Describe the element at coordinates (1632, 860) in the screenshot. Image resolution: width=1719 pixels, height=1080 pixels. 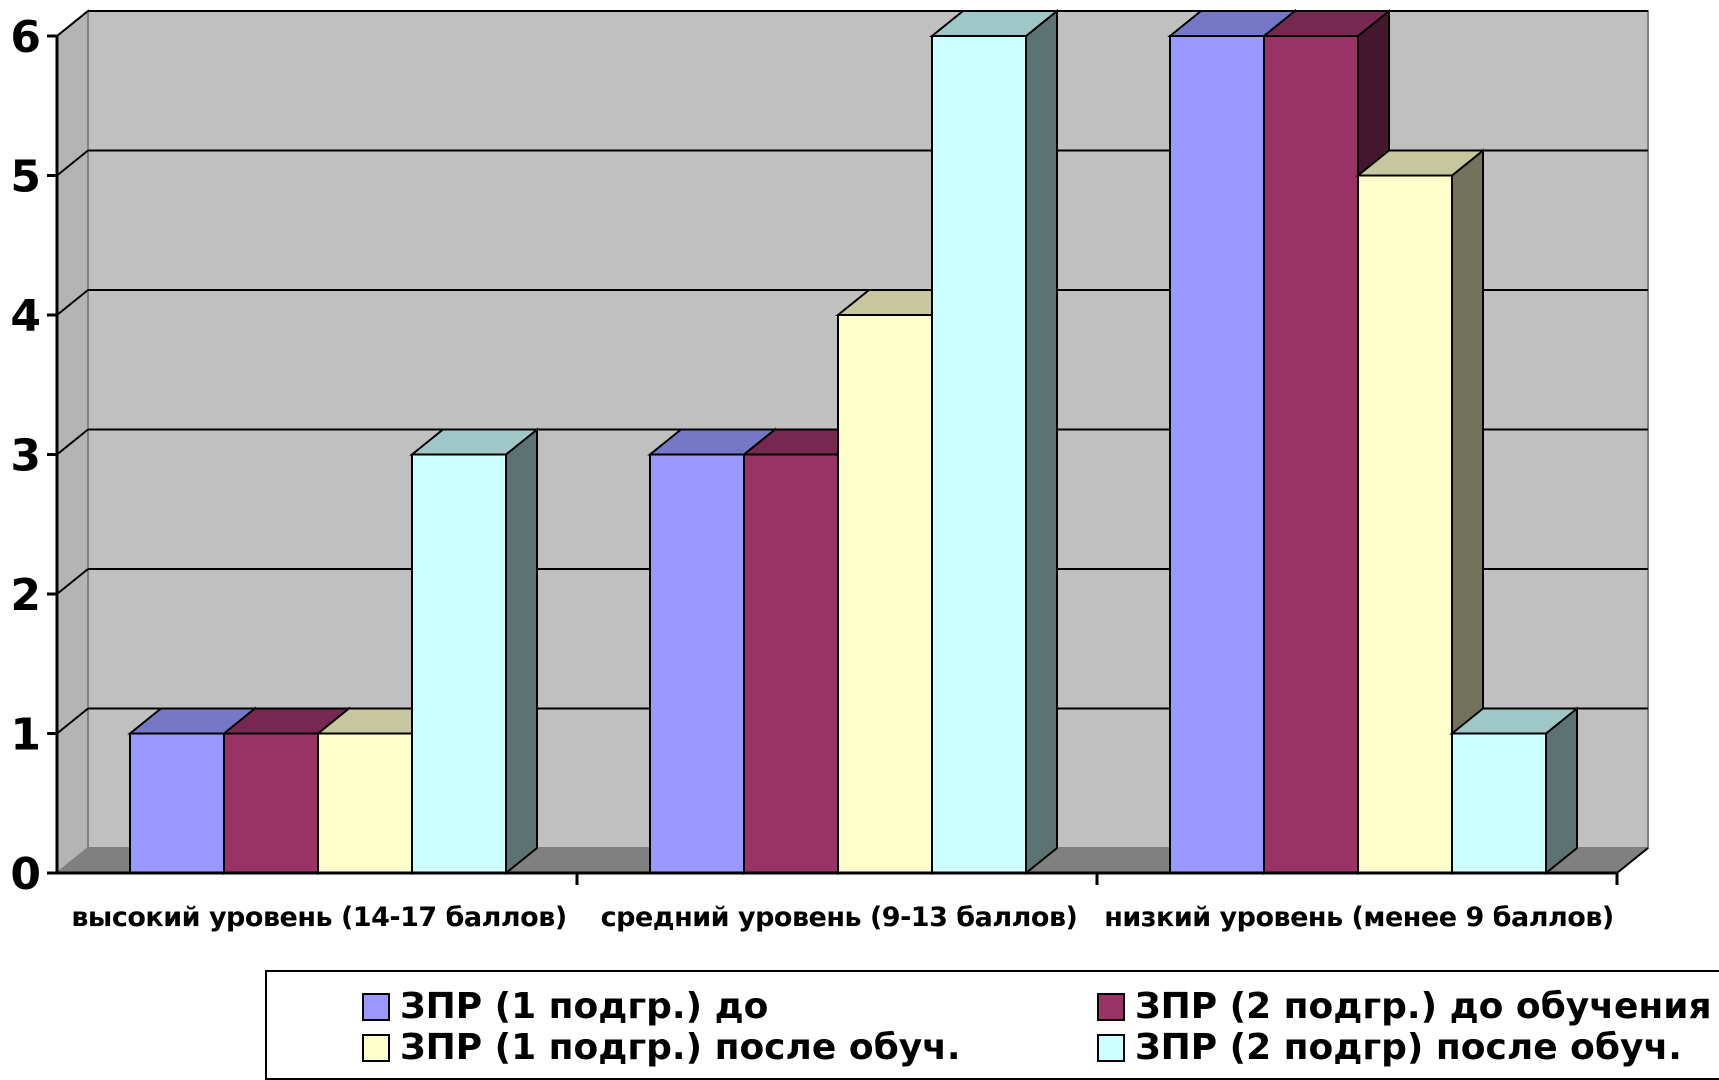
I see `x-axis-depth-line` at that location.